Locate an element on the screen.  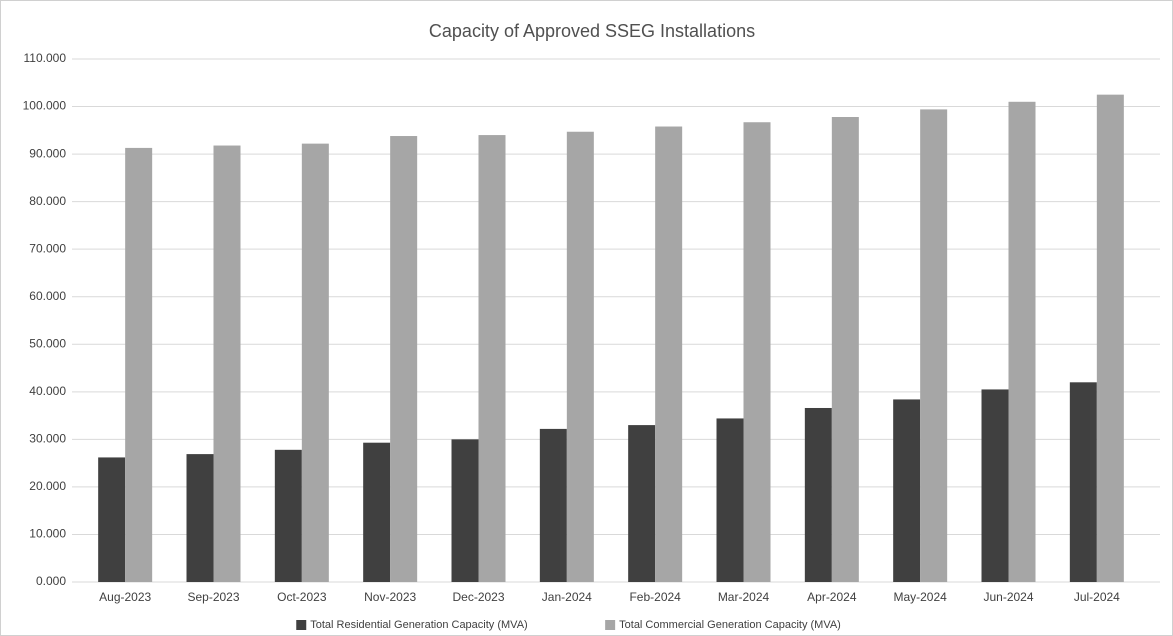
x-tick-label: Mar-2024 is located at coordinates (744, 597).